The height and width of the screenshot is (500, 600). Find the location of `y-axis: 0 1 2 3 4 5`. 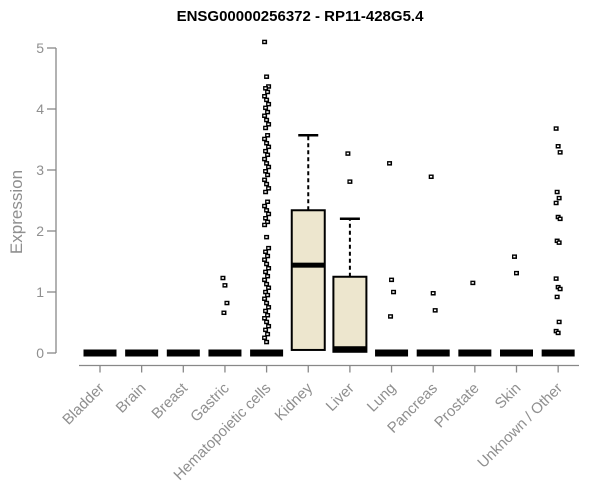

y-axis: 0 1 2 3 4 5 is located at coordinates (46, 200).